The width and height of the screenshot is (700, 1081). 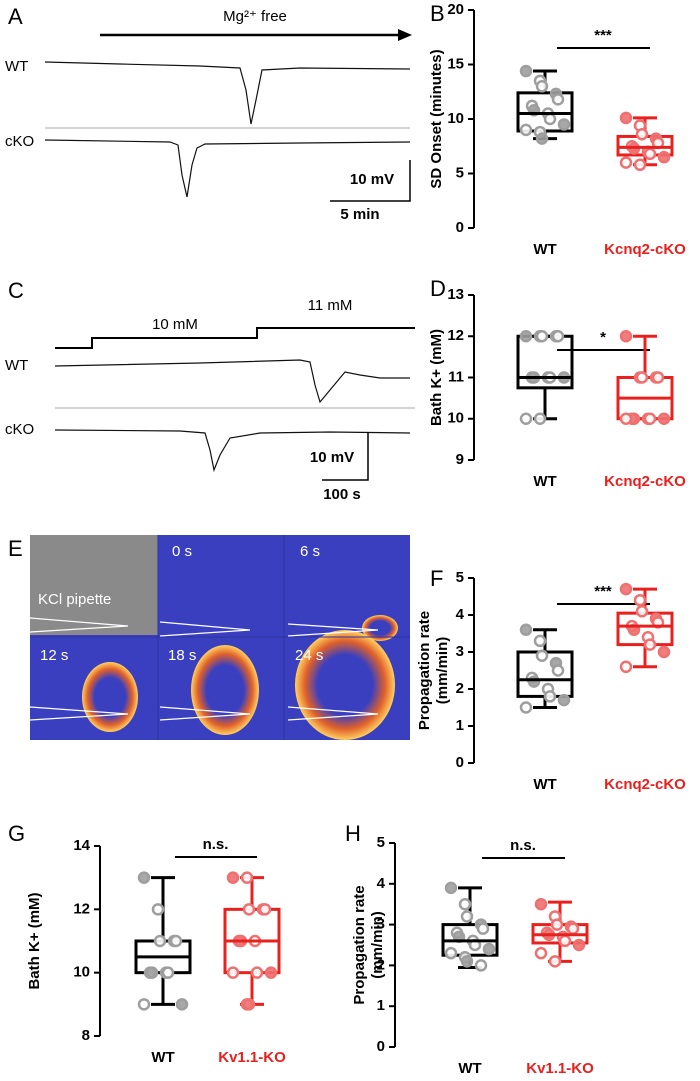 What do you see at coordinates (381, 883) in the screenshot?
I see `y-tick-label: 4` at bounding box center [381, 883].